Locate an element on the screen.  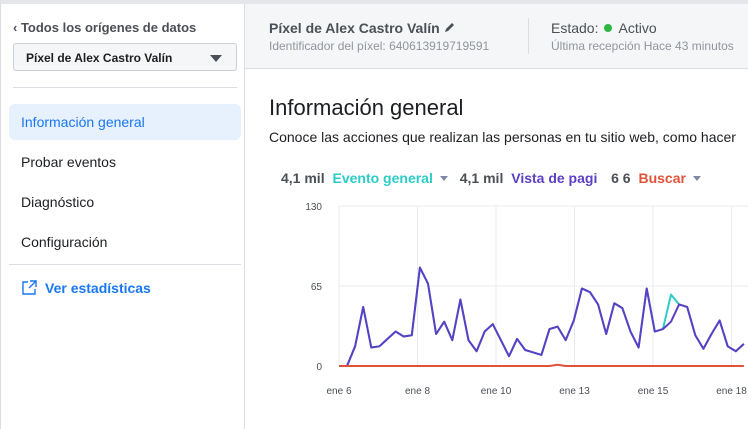
pencil-icon is located at coordinates (450, 27).